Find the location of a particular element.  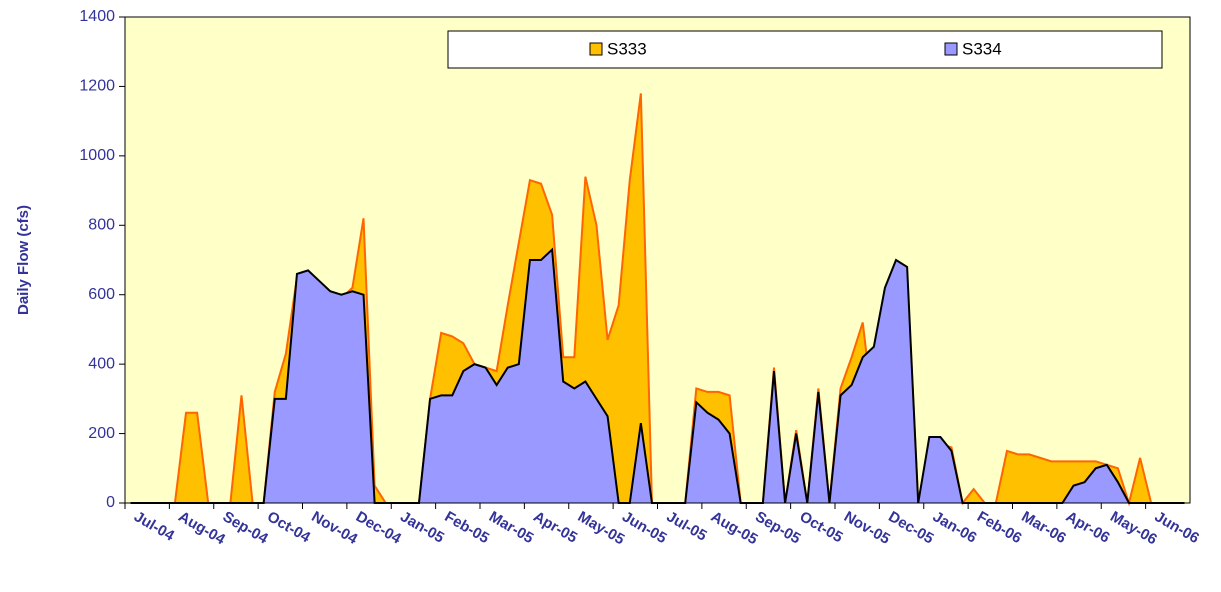

x-tick-label: Dec-05 is located at coordinates (910, 527).